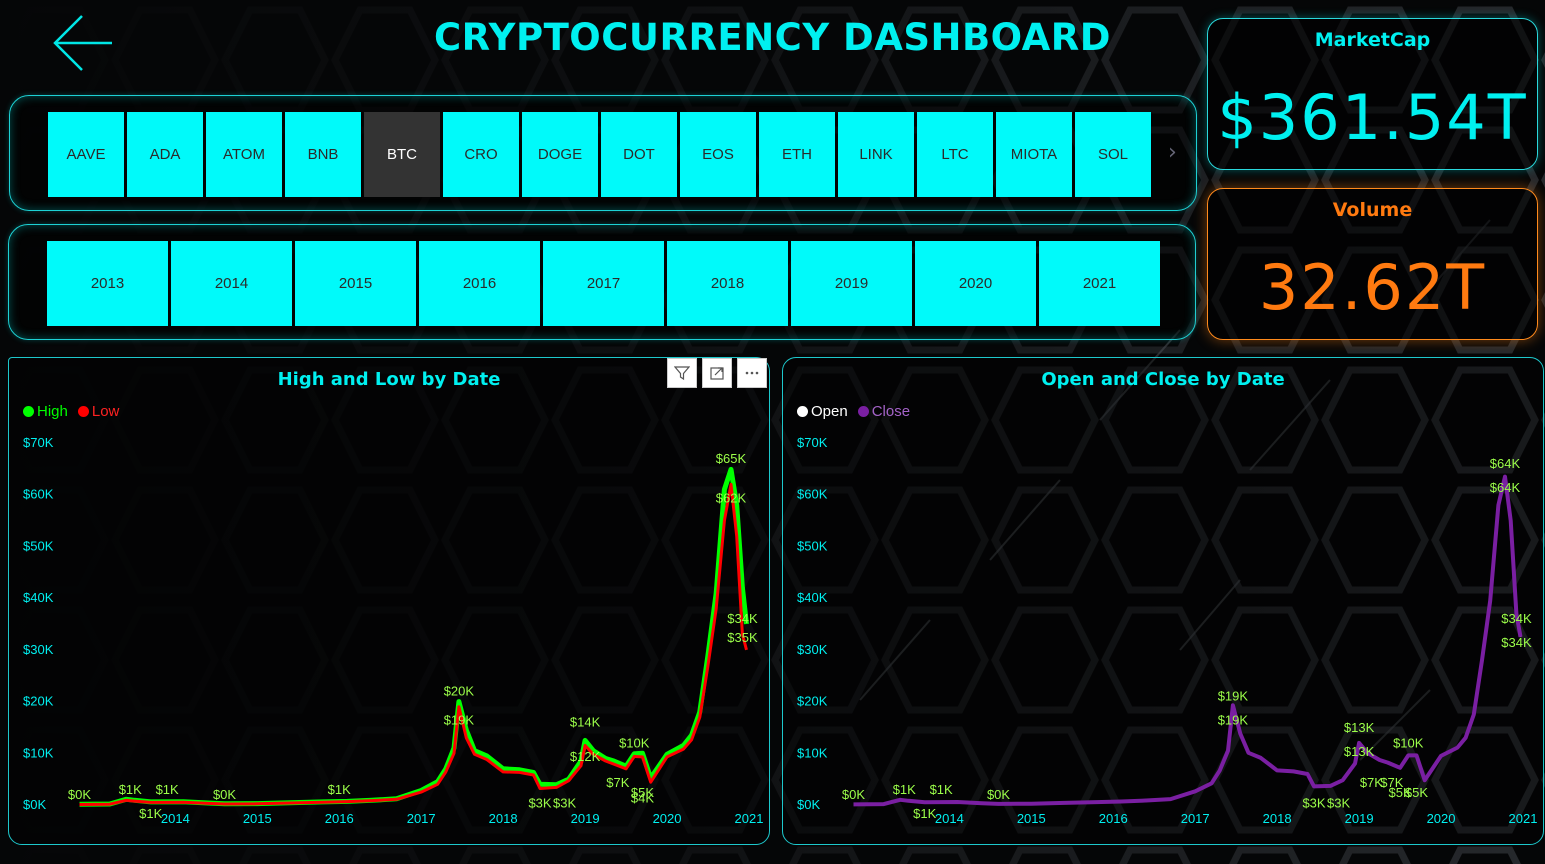  What do you see at coordinates (1505, 487) in the screenshot?
I see `data-label: $64K` at bounding box center [1505, 487].